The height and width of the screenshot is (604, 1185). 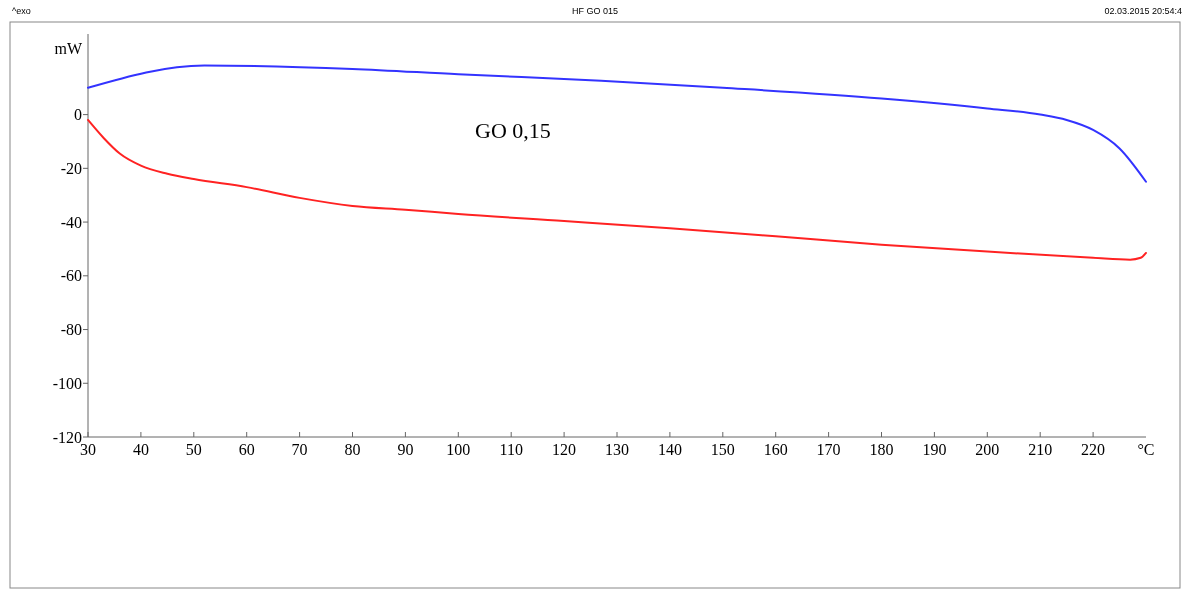 What do you see at coordinates (405, 449) in the screenshot?
I see `x-tick-label: 90` at bounding box center [405, 449].